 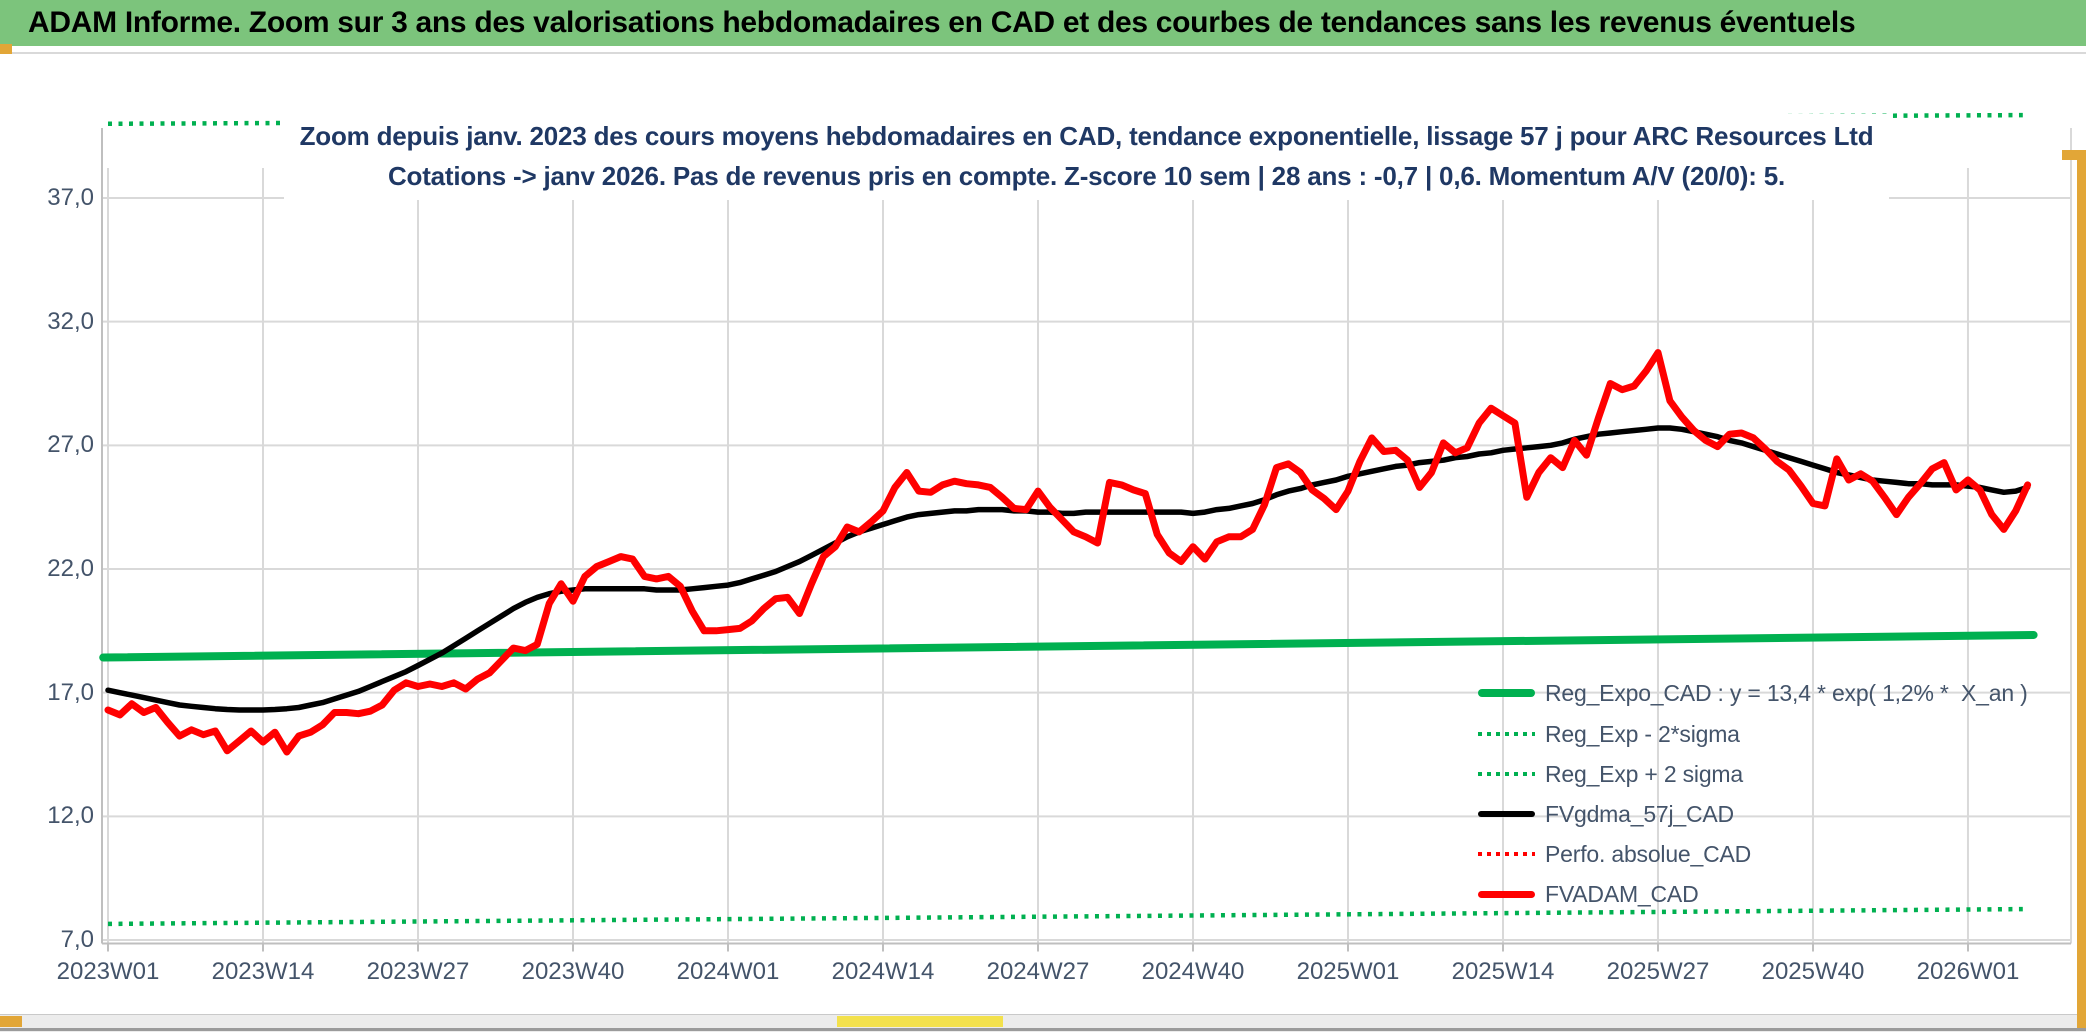 What do you see at coordinates (1658, 971) in the screenshot?
I see `x-tick-label: 2025W27` at bounding box center [1658, 971].